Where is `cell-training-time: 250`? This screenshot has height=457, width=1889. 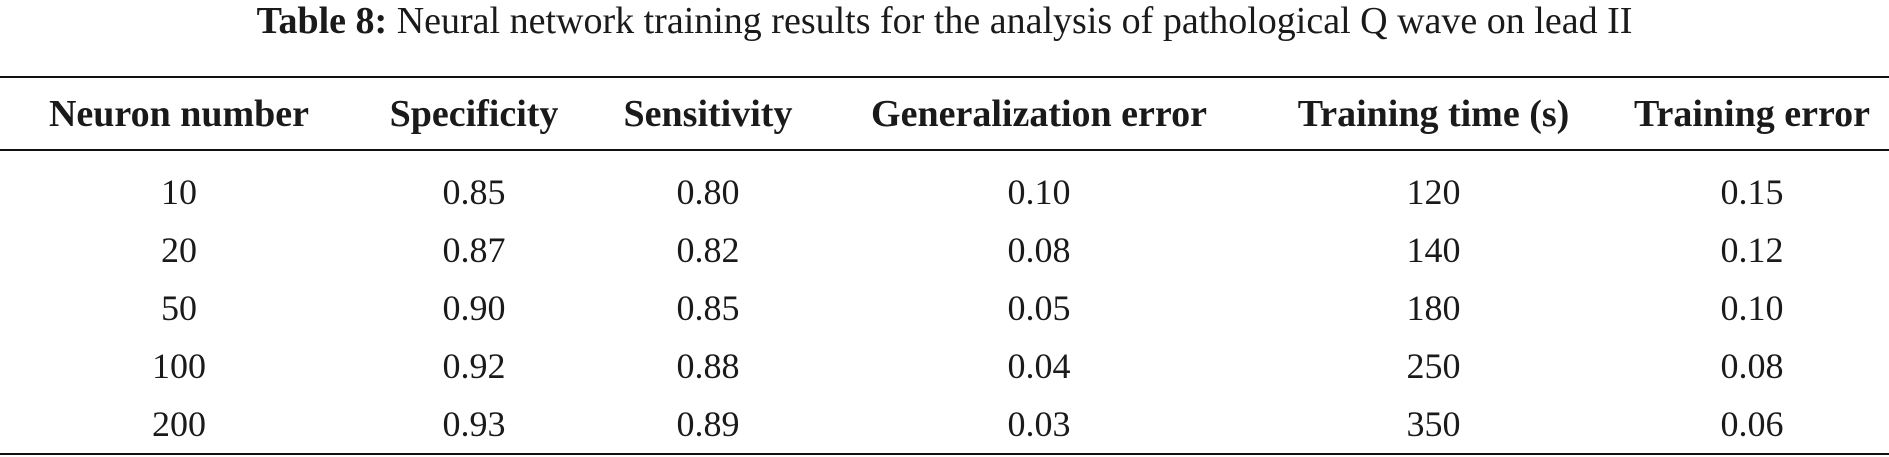
cell-training-time: 250 is located at coordinates (1433, 366).